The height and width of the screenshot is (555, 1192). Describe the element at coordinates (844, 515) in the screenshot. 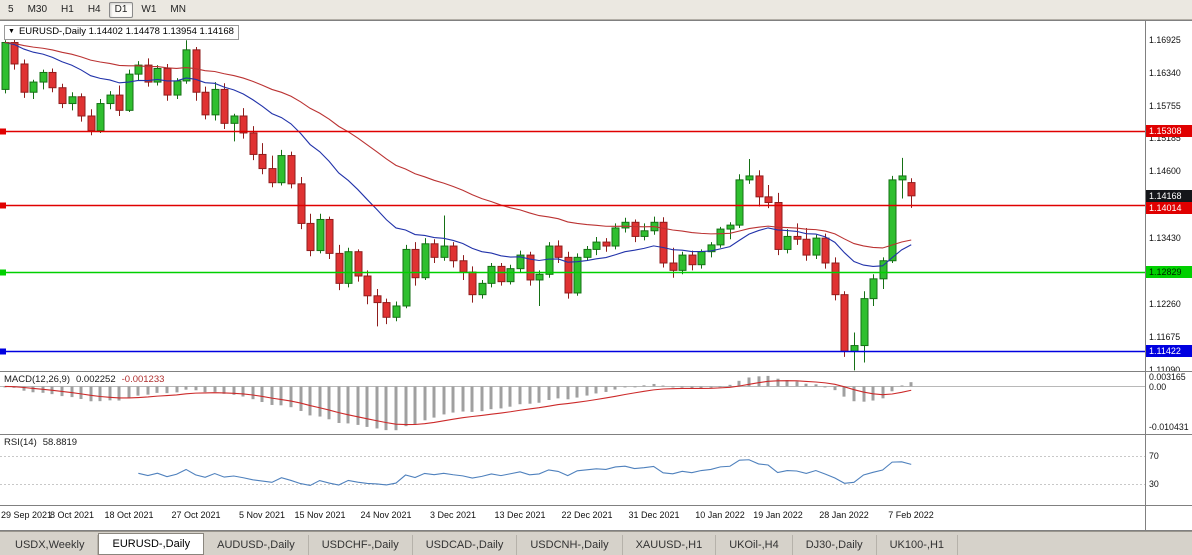

I see `date-tick-label: 28 Jan 2022` at that location.